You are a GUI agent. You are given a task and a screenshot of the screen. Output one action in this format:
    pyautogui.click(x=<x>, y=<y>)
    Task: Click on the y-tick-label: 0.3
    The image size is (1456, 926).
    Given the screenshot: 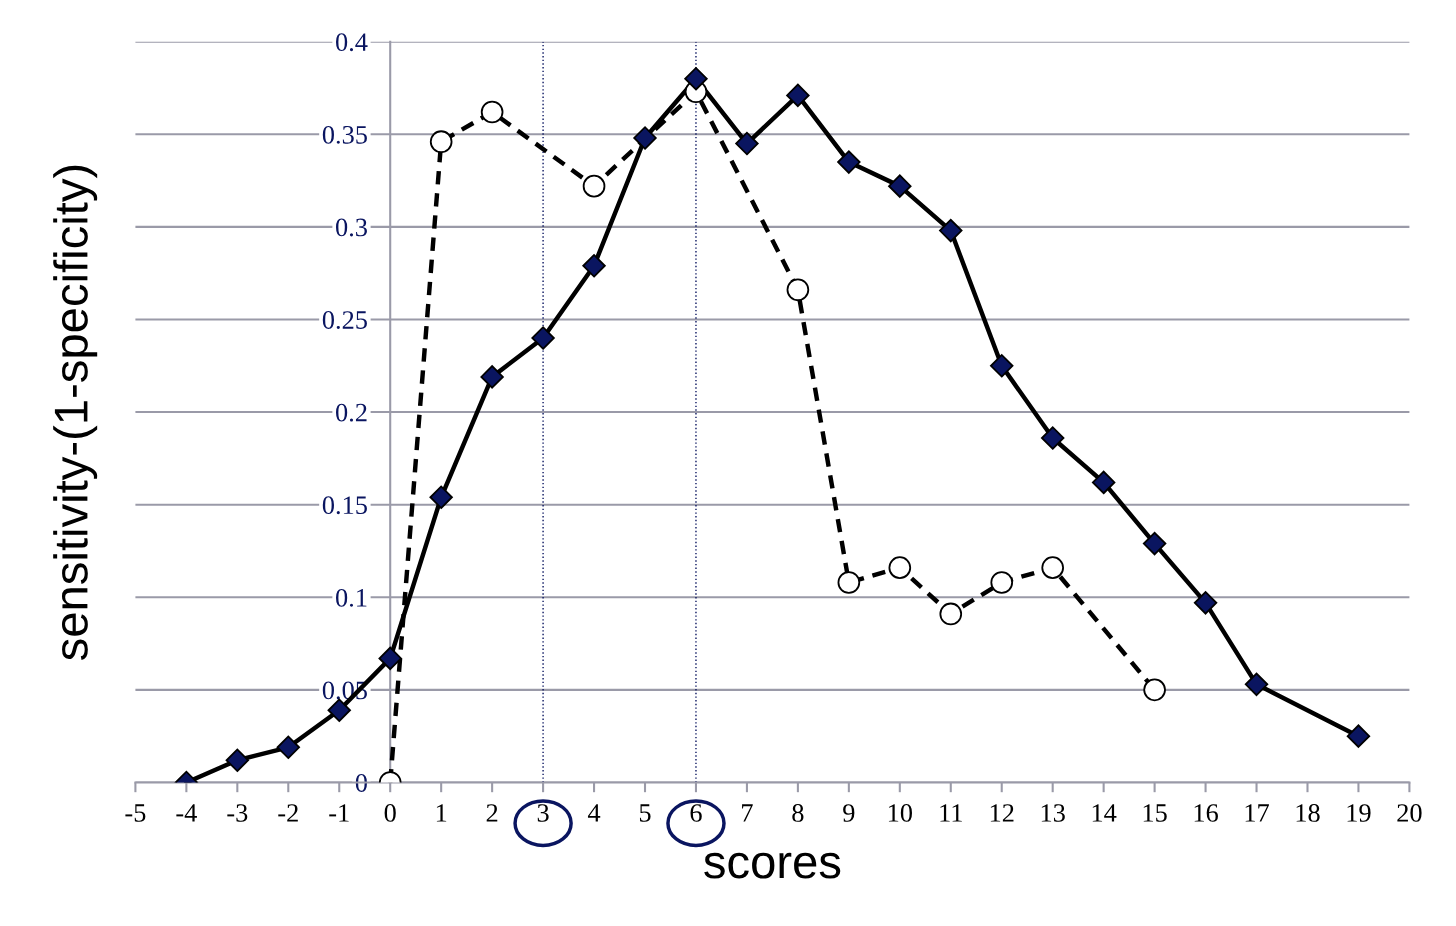 What is the action you would take?
    pyautogui.click(x=351, y=227)
    